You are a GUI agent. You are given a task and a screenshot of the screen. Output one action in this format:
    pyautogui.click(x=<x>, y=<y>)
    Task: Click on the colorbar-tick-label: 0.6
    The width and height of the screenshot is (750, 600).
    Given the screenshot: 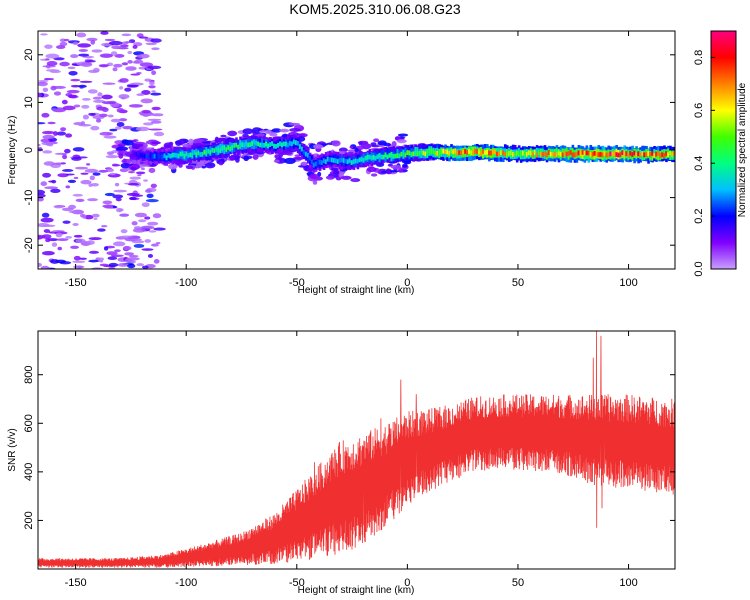 What is the action you would take?
    pyautogui.click(x=699, y=110)
    